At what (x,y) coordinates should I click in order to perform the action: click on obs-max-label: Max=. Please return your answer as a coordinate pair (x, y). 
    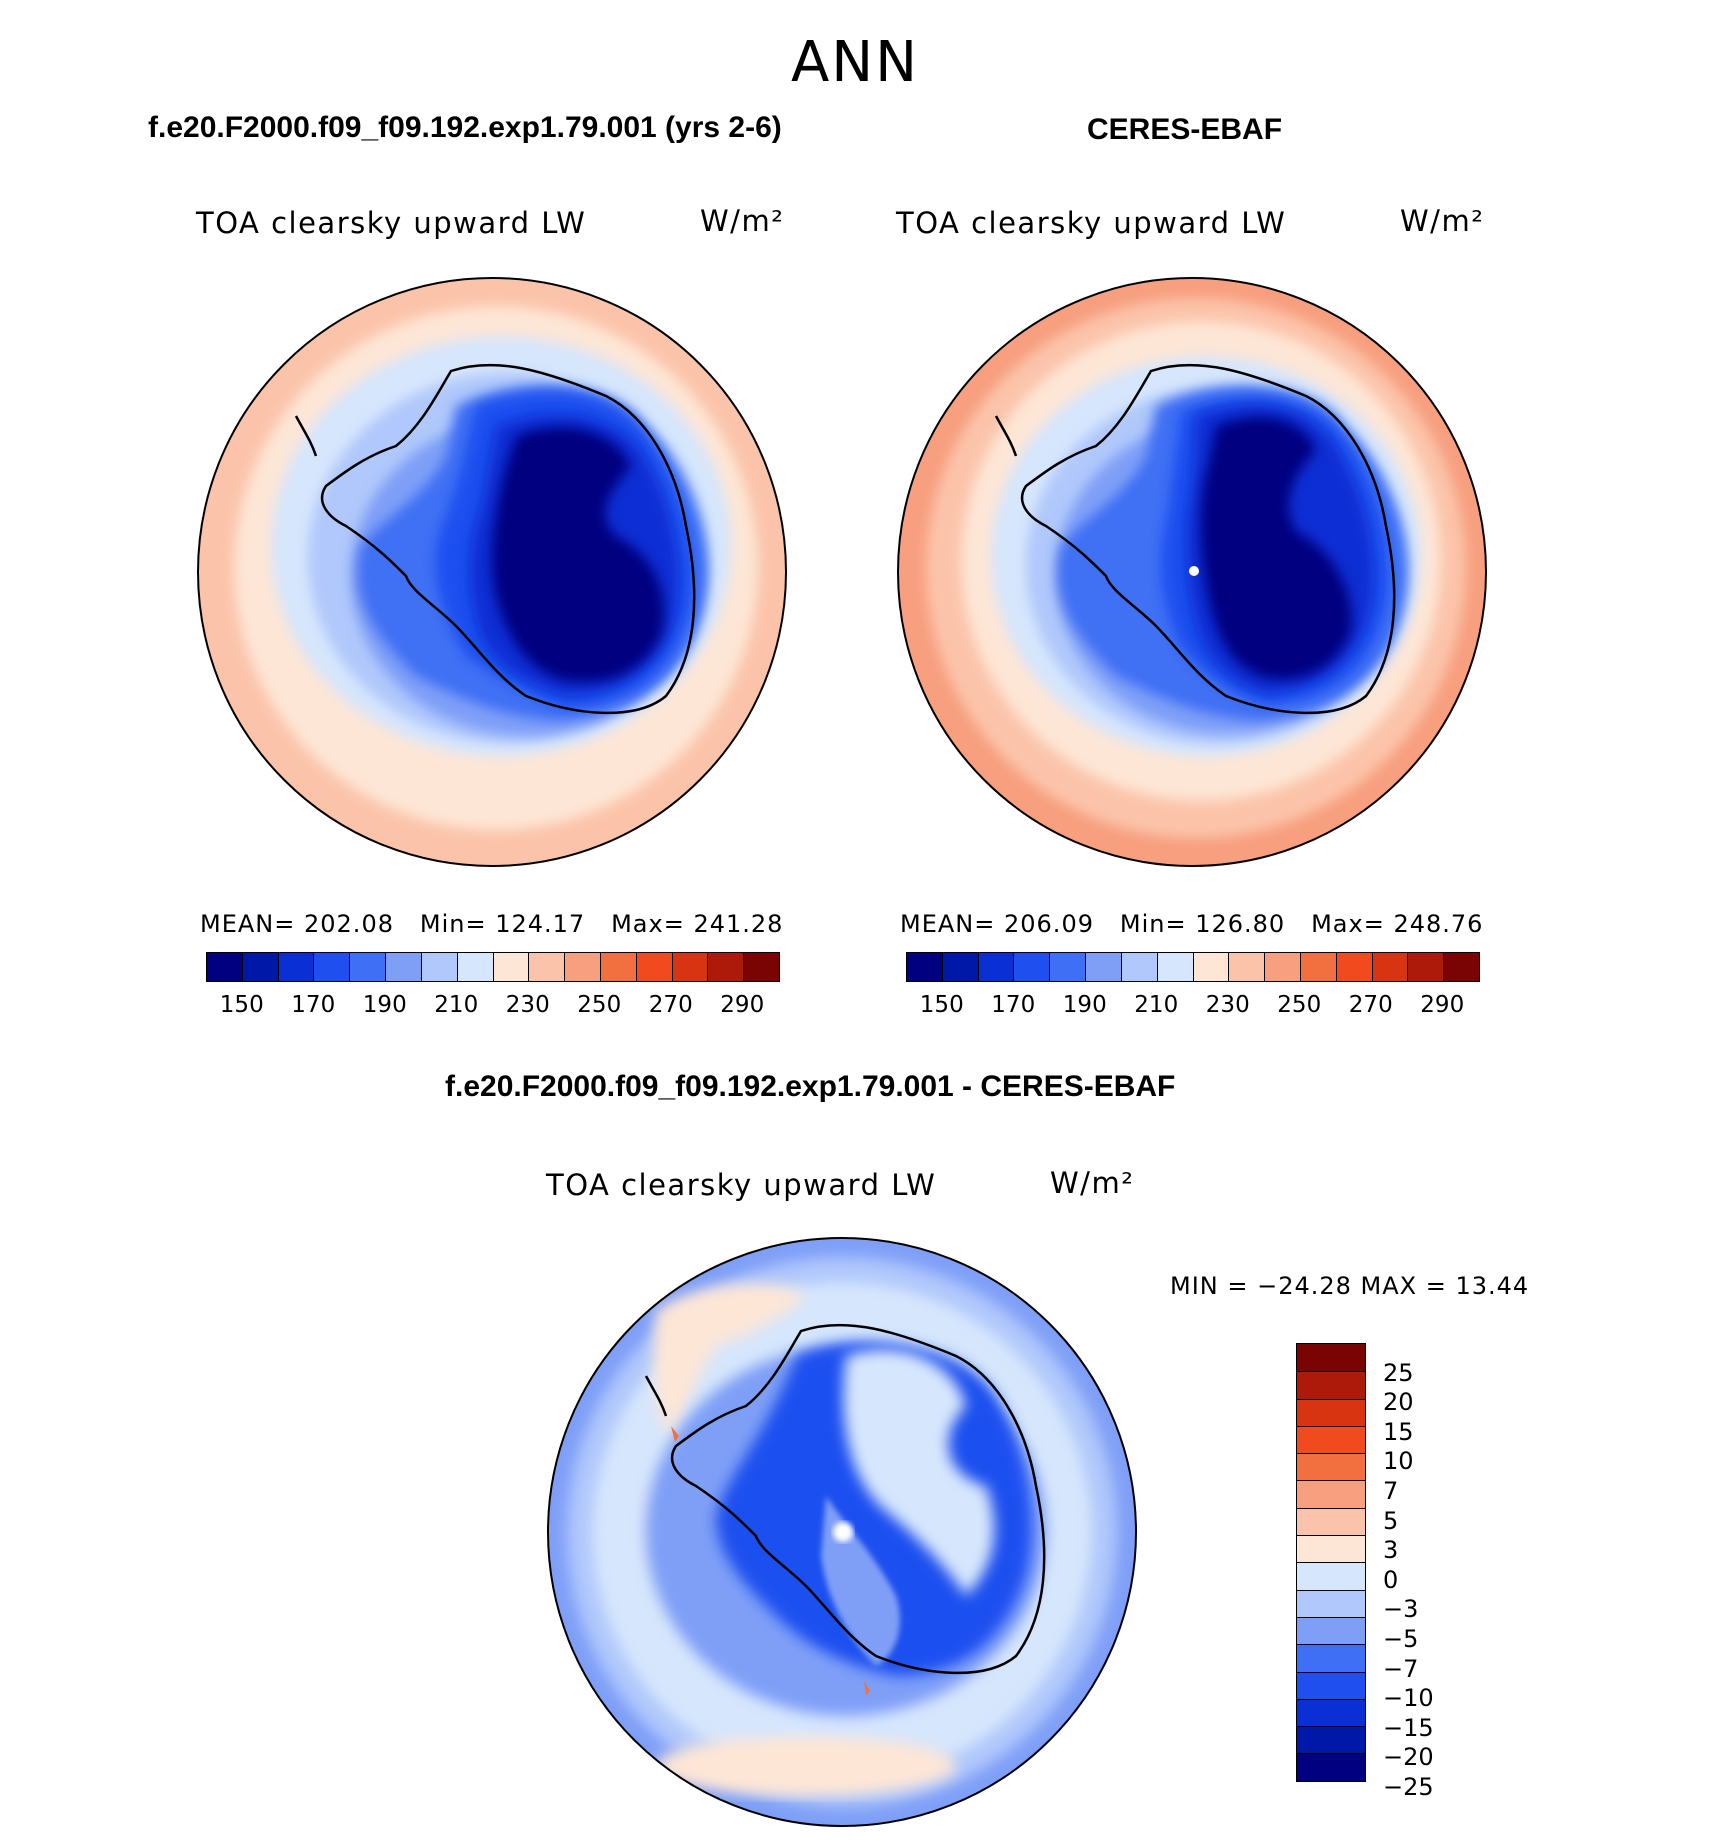
    Looking at the image, I should click on (1348, 924).